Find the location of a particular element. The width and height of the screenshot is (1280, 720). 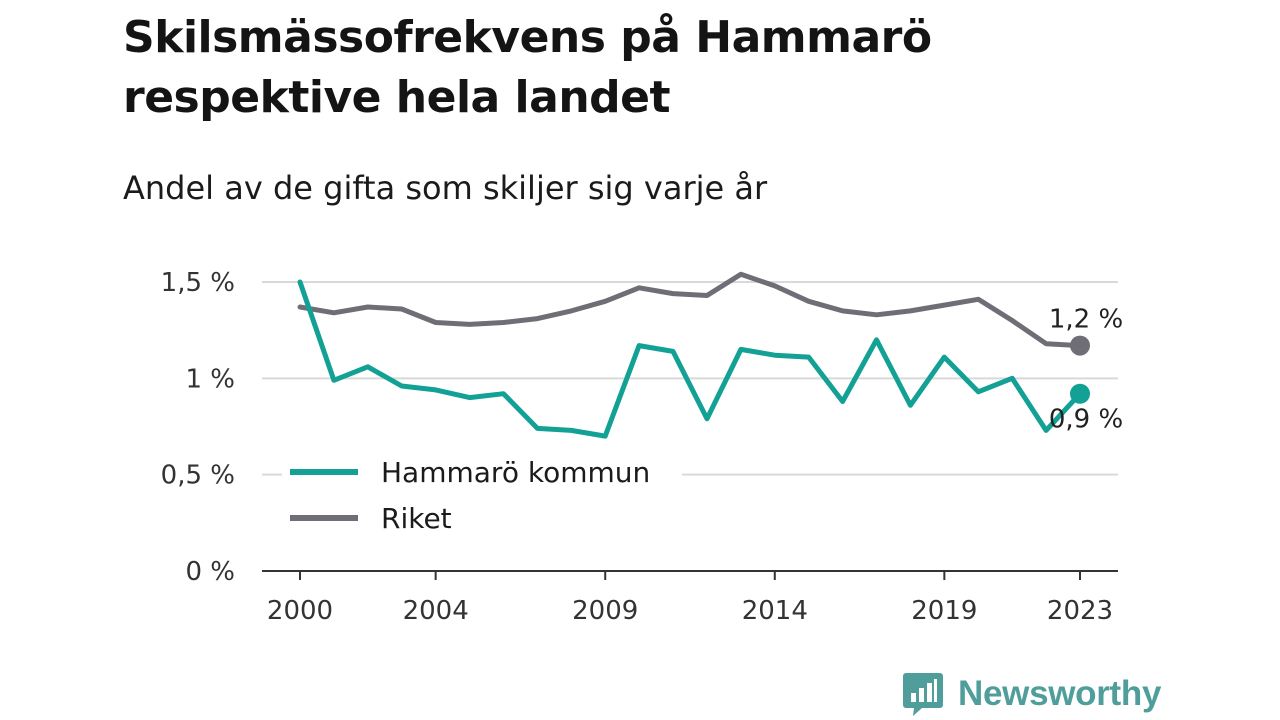

series-lines is located at coordinates (690, 355).